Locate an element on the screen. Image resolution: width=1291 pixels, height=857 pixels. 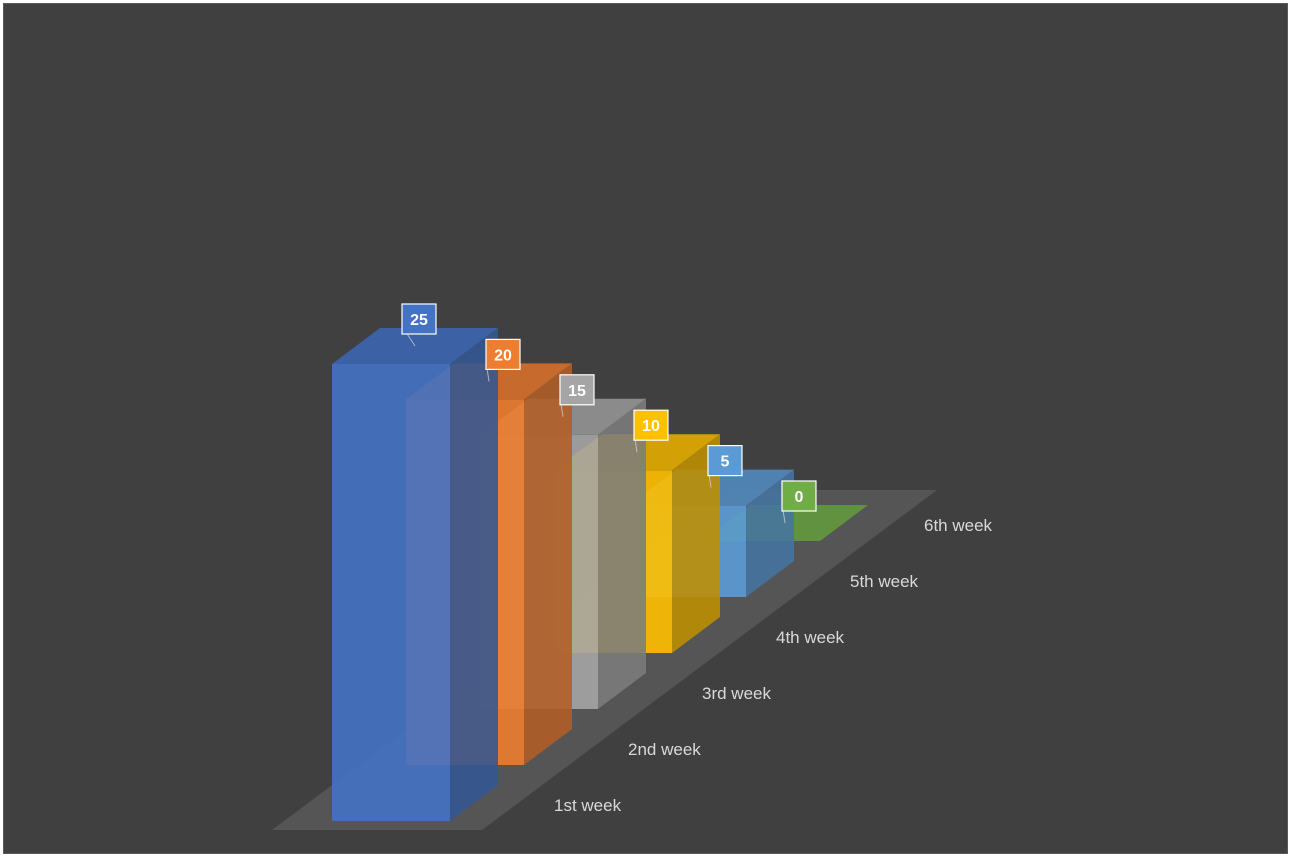
data-label: 10 is located at coordinates (651, 426).